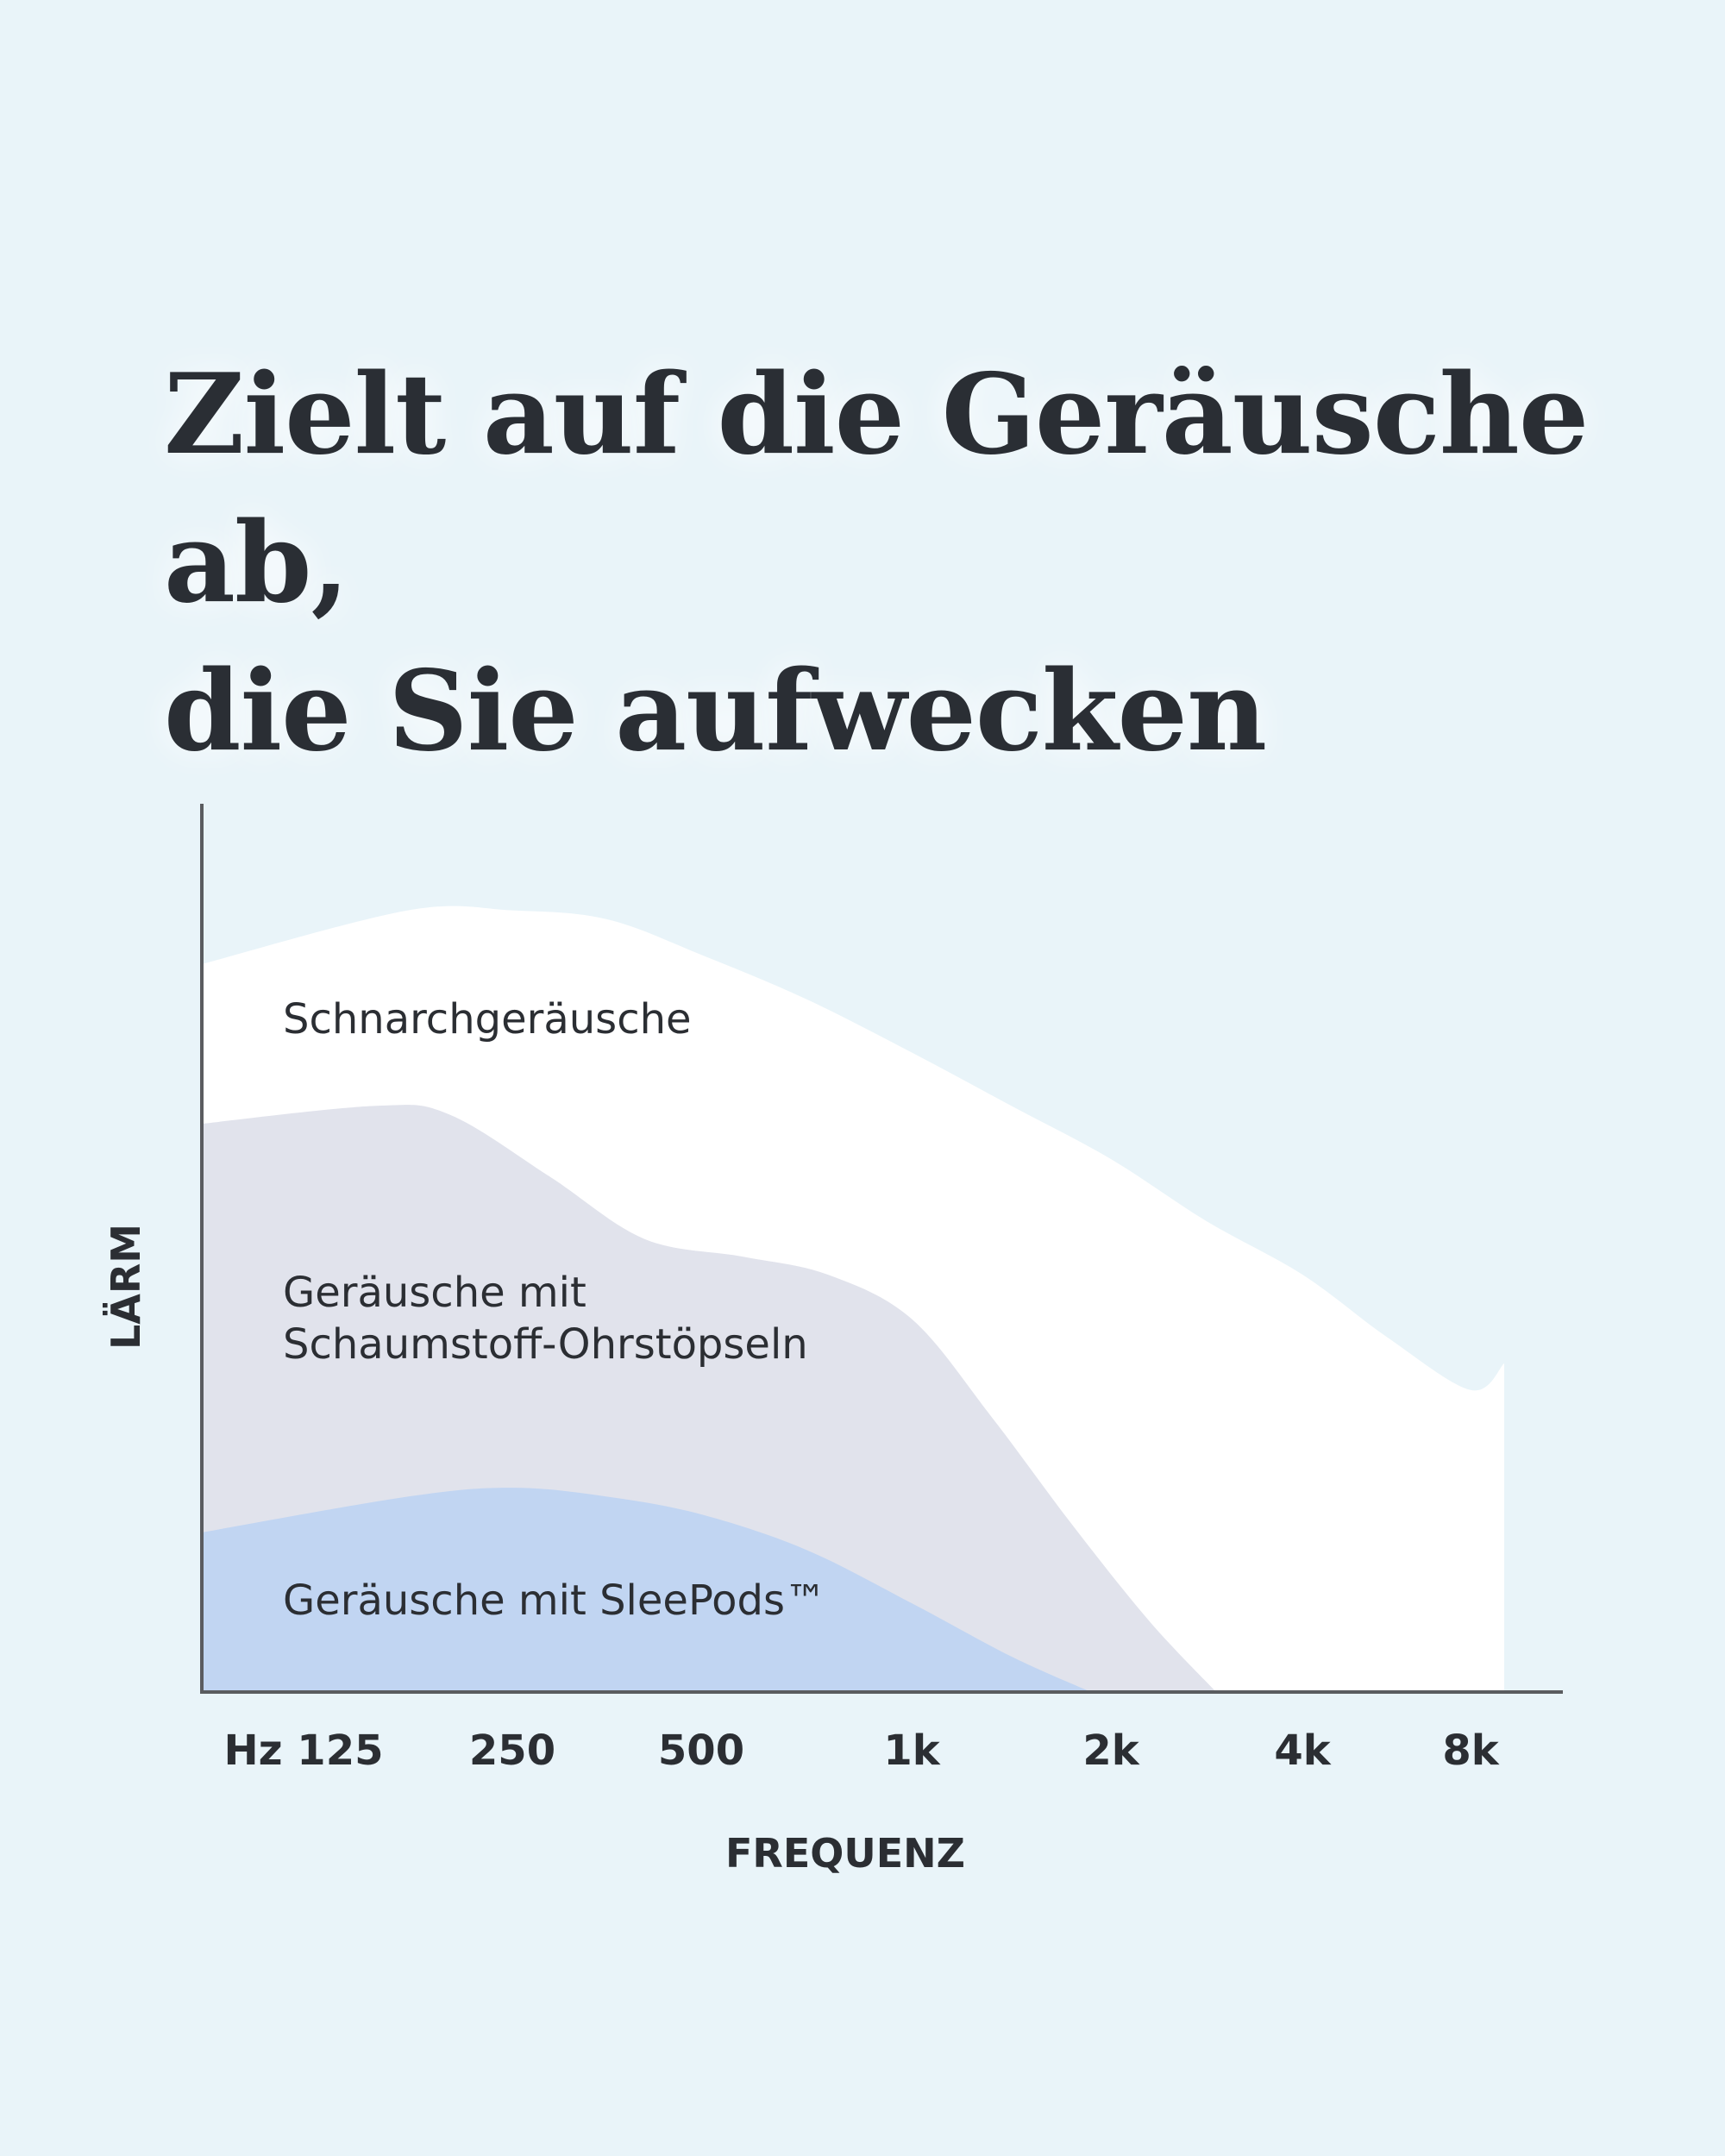 This screenshot has width=1725, height=2156. What do you see at coordinates (126, 1287) in the screenshot?
I see `y-axis-title: LÄRM` at bounding box center [126, 1287].